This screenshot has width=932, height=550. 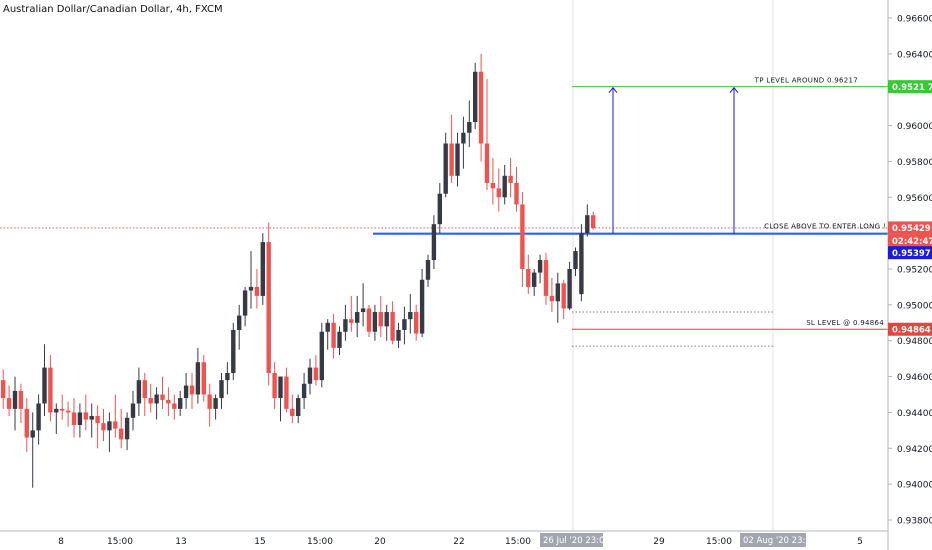 What do you see at coordinates (912, 242) in the screenshot?
I see `countdown-badge-label: 02:42:47` at bounding box center [912, 242].